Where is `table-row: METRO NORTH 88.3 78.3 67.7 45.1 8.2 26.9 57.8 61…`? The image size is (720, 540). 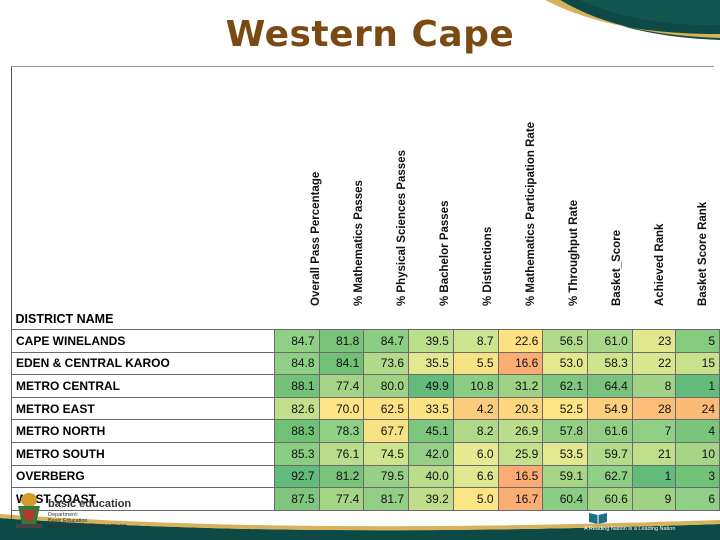
table-row: METRO NORTH 88.3 78.3 67.7 45.1 8.2 26.9 57.8 61… is located at coordinates (365, 431).